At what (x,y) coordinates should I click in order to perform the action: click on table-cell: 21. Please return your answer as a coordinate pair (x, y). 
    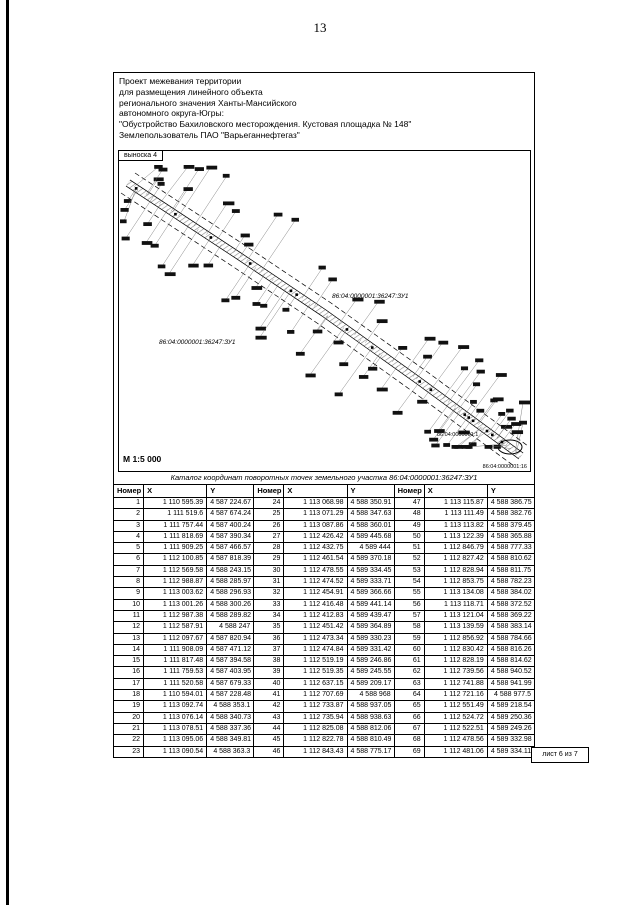
    Looking at the image, I should click on (128, 729).